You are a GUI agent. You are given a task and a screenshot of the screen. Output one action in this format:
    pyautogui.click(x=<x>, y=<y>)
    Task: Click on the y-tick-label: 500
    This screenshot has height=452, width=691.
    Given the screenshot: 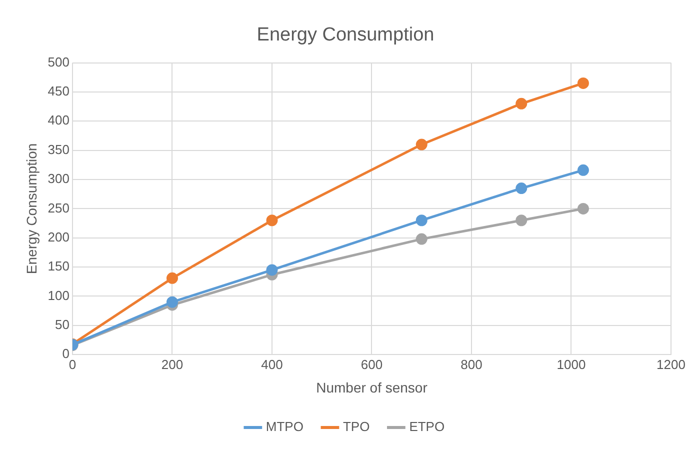 What is the action you would take?
    pyautogui.click(x=59, y=62)
    